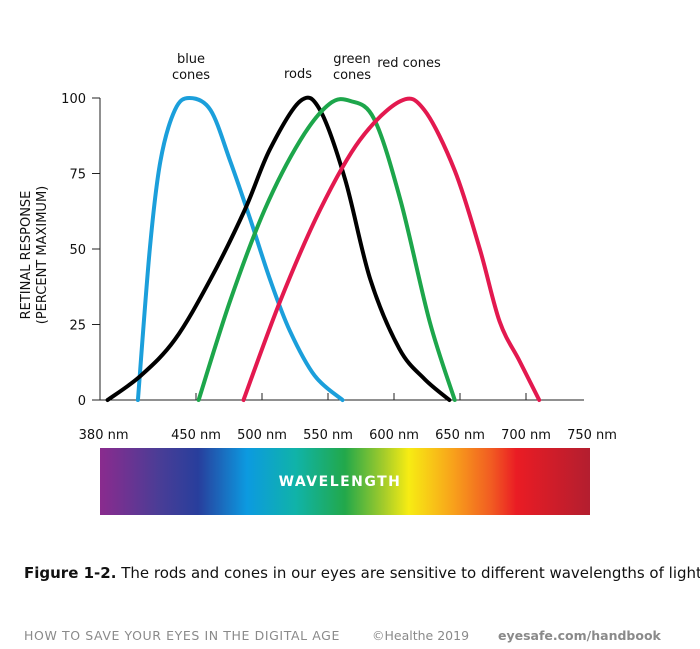 The width and height of the screenshot is (700, 649). What do you see at coordinates (298, 74) in the screenshot?
I see `series-label: rods` at bounding box center [298, 74].